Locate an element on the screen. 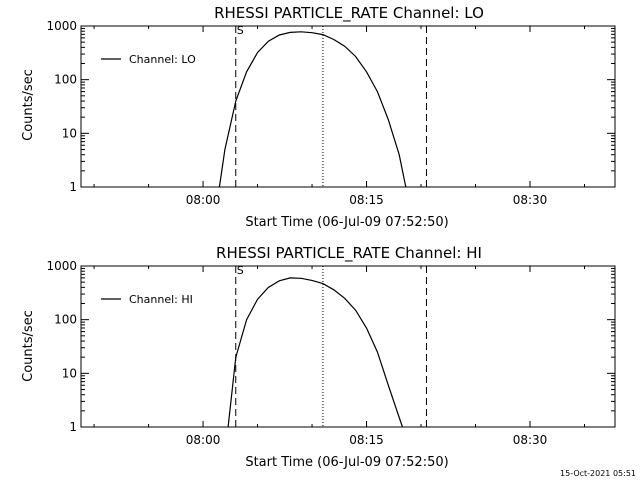  legend-label: Channel: HI is located at coordinates (161, 299).